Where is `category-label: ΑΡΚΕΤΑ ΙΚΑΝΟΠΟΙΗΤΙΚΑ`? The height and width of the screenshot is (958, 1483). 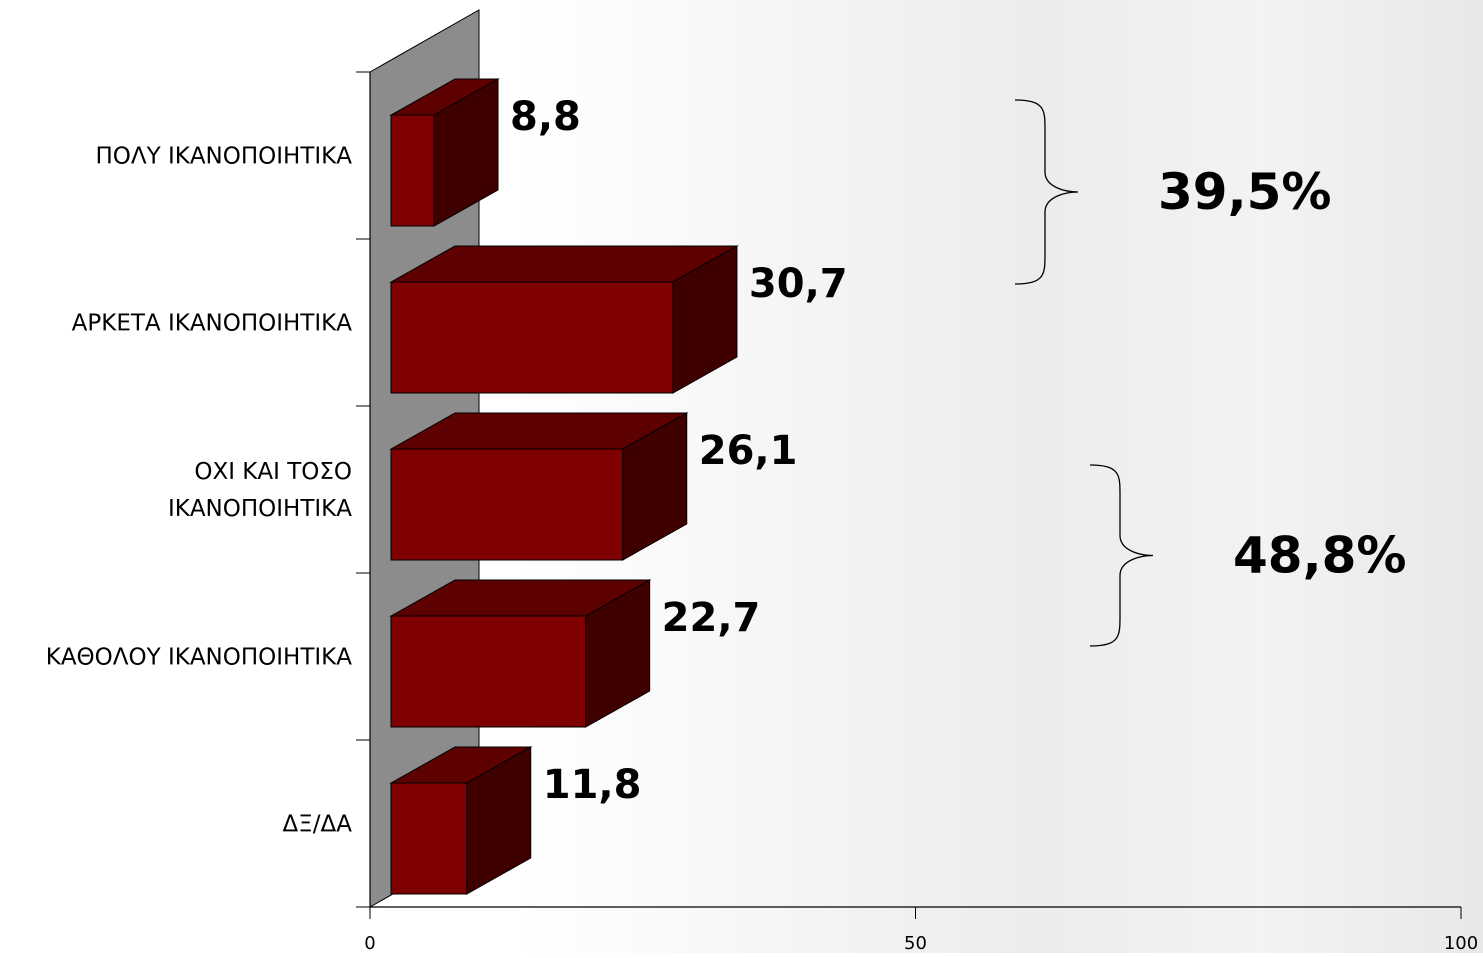 category-label: ΑΡΚΕΤΑ ΙΚΑΝΟΠΟΙΗΤΙΚΑ is located at coordinates (212, 324).